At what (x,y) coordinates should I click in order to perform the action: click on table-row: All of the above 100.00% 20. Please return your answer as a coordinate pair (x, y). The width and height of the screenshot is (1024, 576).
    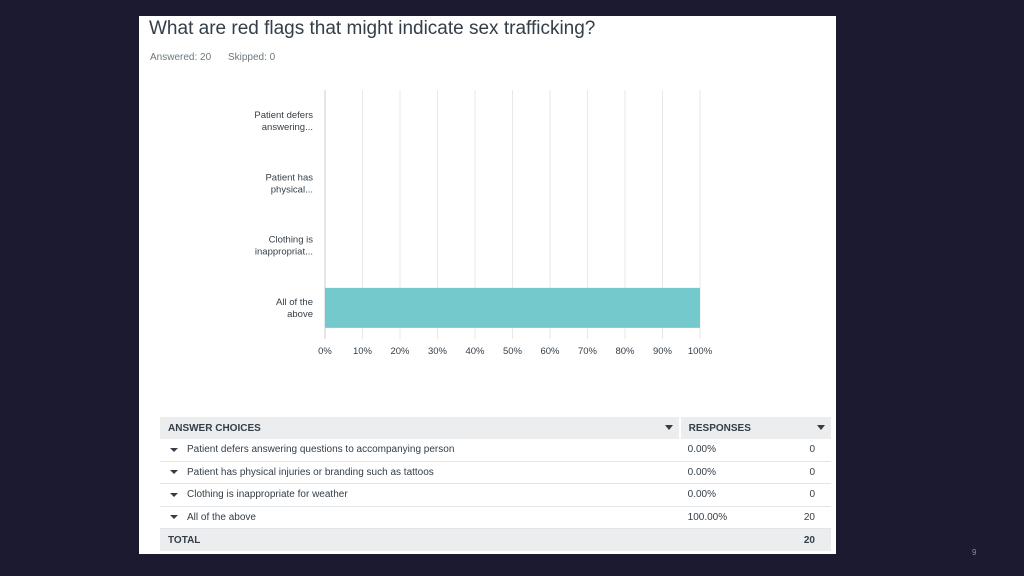
    Looking at the image, I should click on (495, 517).